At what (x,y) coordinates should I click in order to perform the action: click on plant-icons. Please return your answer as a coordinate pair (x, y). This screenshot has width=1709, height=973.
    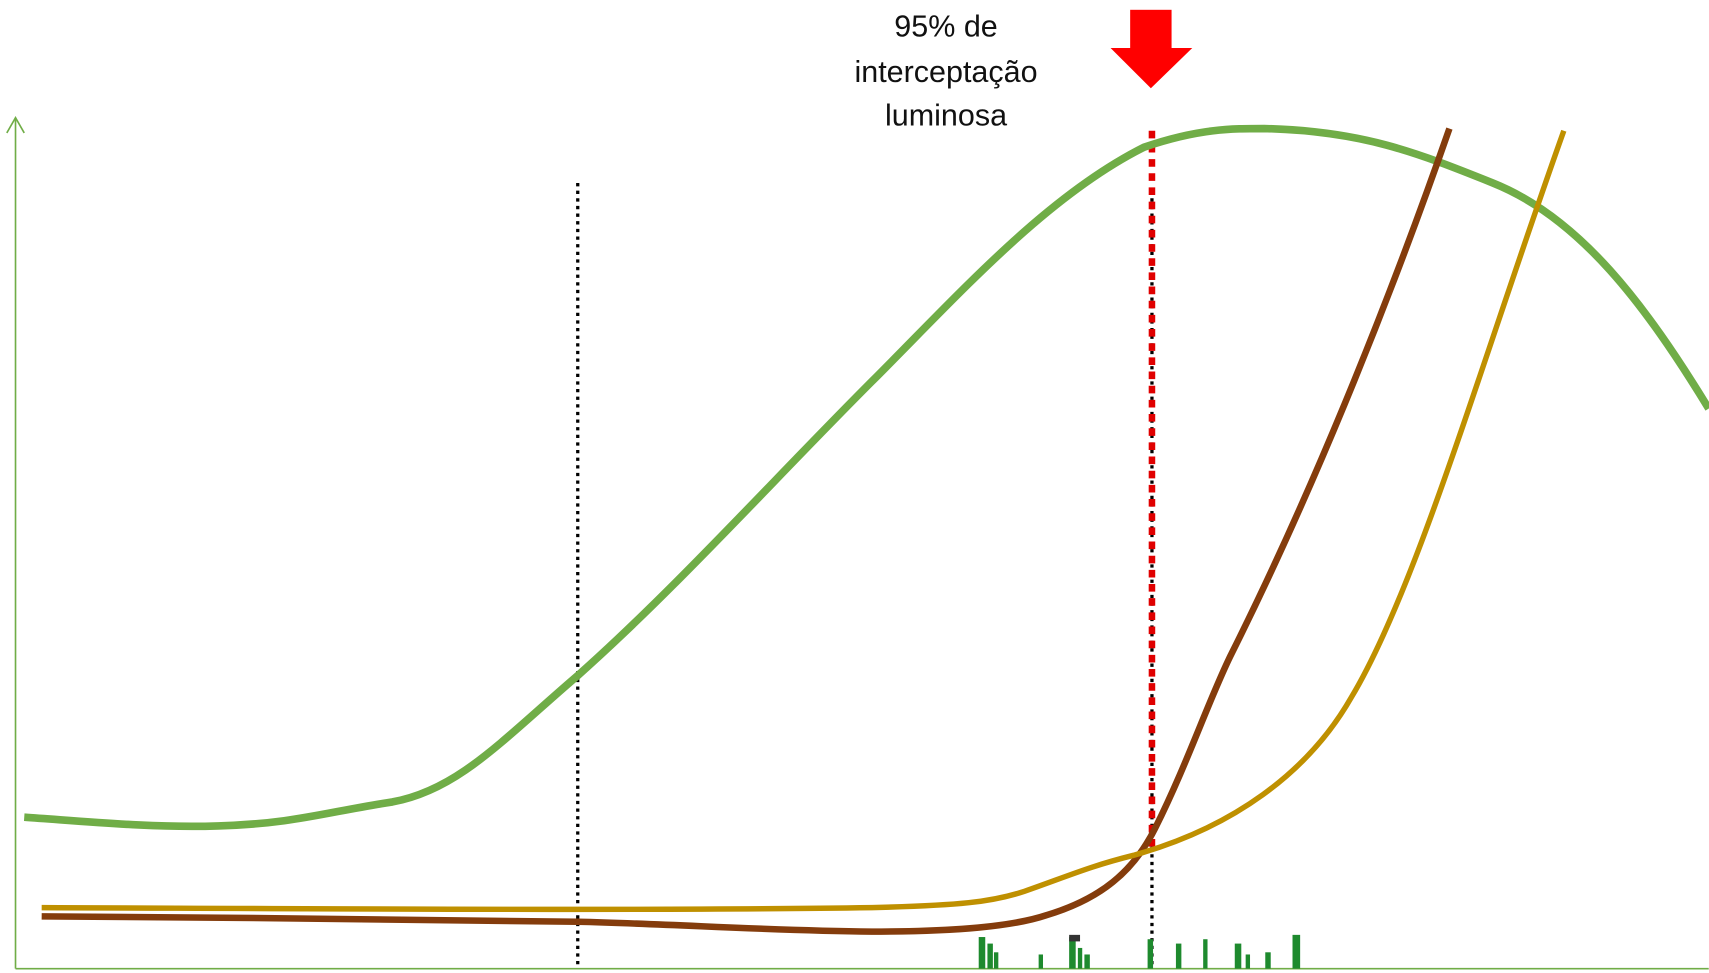
    Looking at the image, I should click on (1139, 951).